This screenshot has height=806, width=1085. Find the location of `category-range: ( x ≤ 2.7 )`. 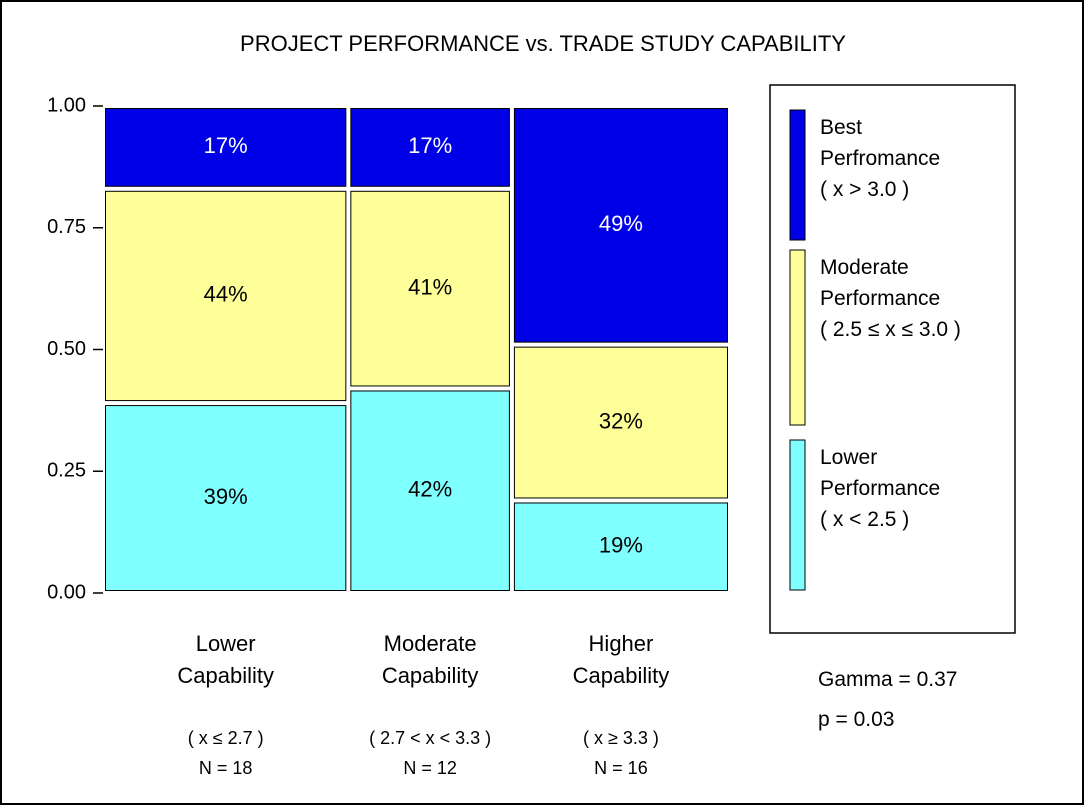

category-range: ( x ≤ 2.7 ) is located at coordinates (225, 738).